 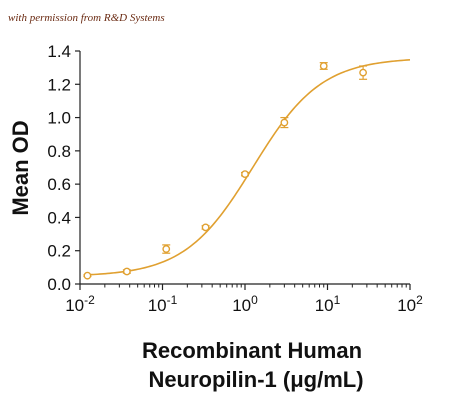 I want to click on y-tick-label: 1.0, so click(x=59, y=118).